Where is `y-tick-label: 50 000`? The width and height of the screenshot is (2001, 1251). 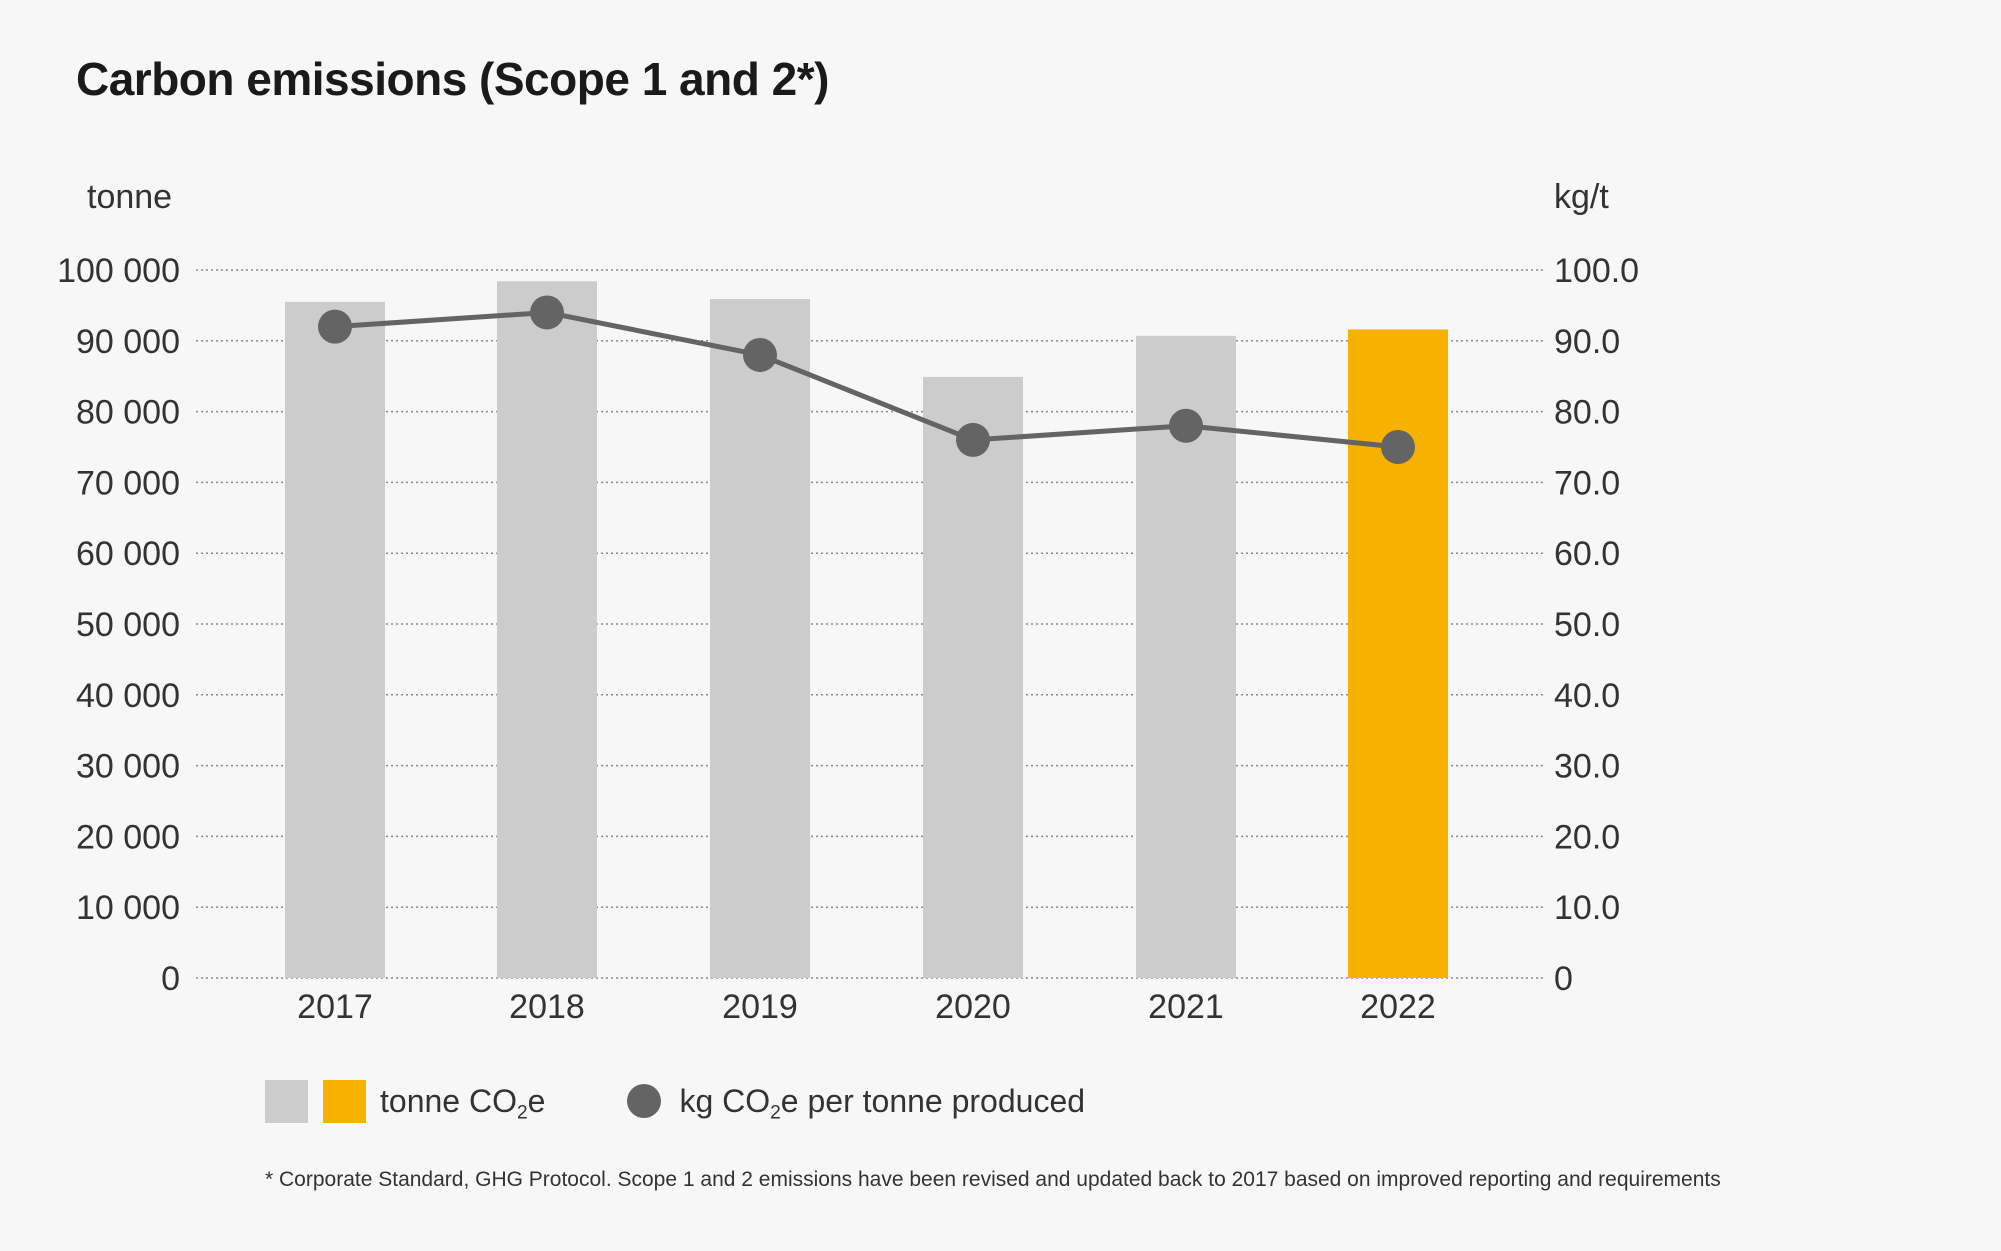 y-tick-label: 50 000 is located at coordinates (128, 625).